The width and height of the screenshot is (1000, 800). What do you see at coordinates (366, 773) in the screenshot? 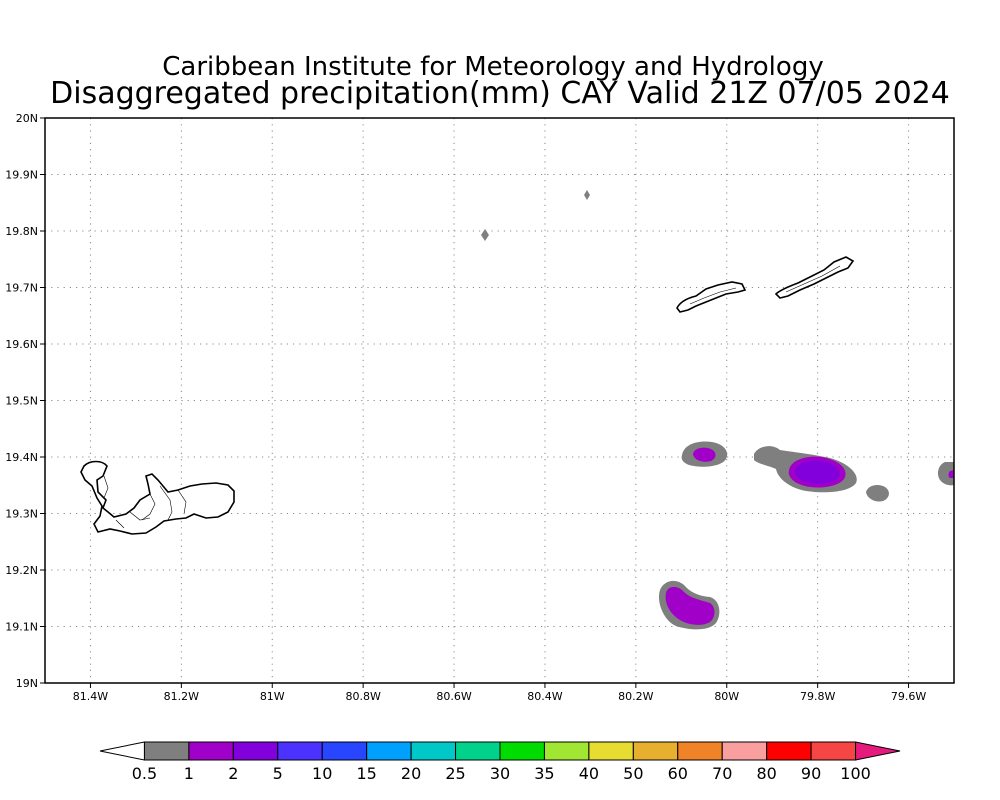
I see `colorbar-label-5: 15` at bounding box center [366, 773].